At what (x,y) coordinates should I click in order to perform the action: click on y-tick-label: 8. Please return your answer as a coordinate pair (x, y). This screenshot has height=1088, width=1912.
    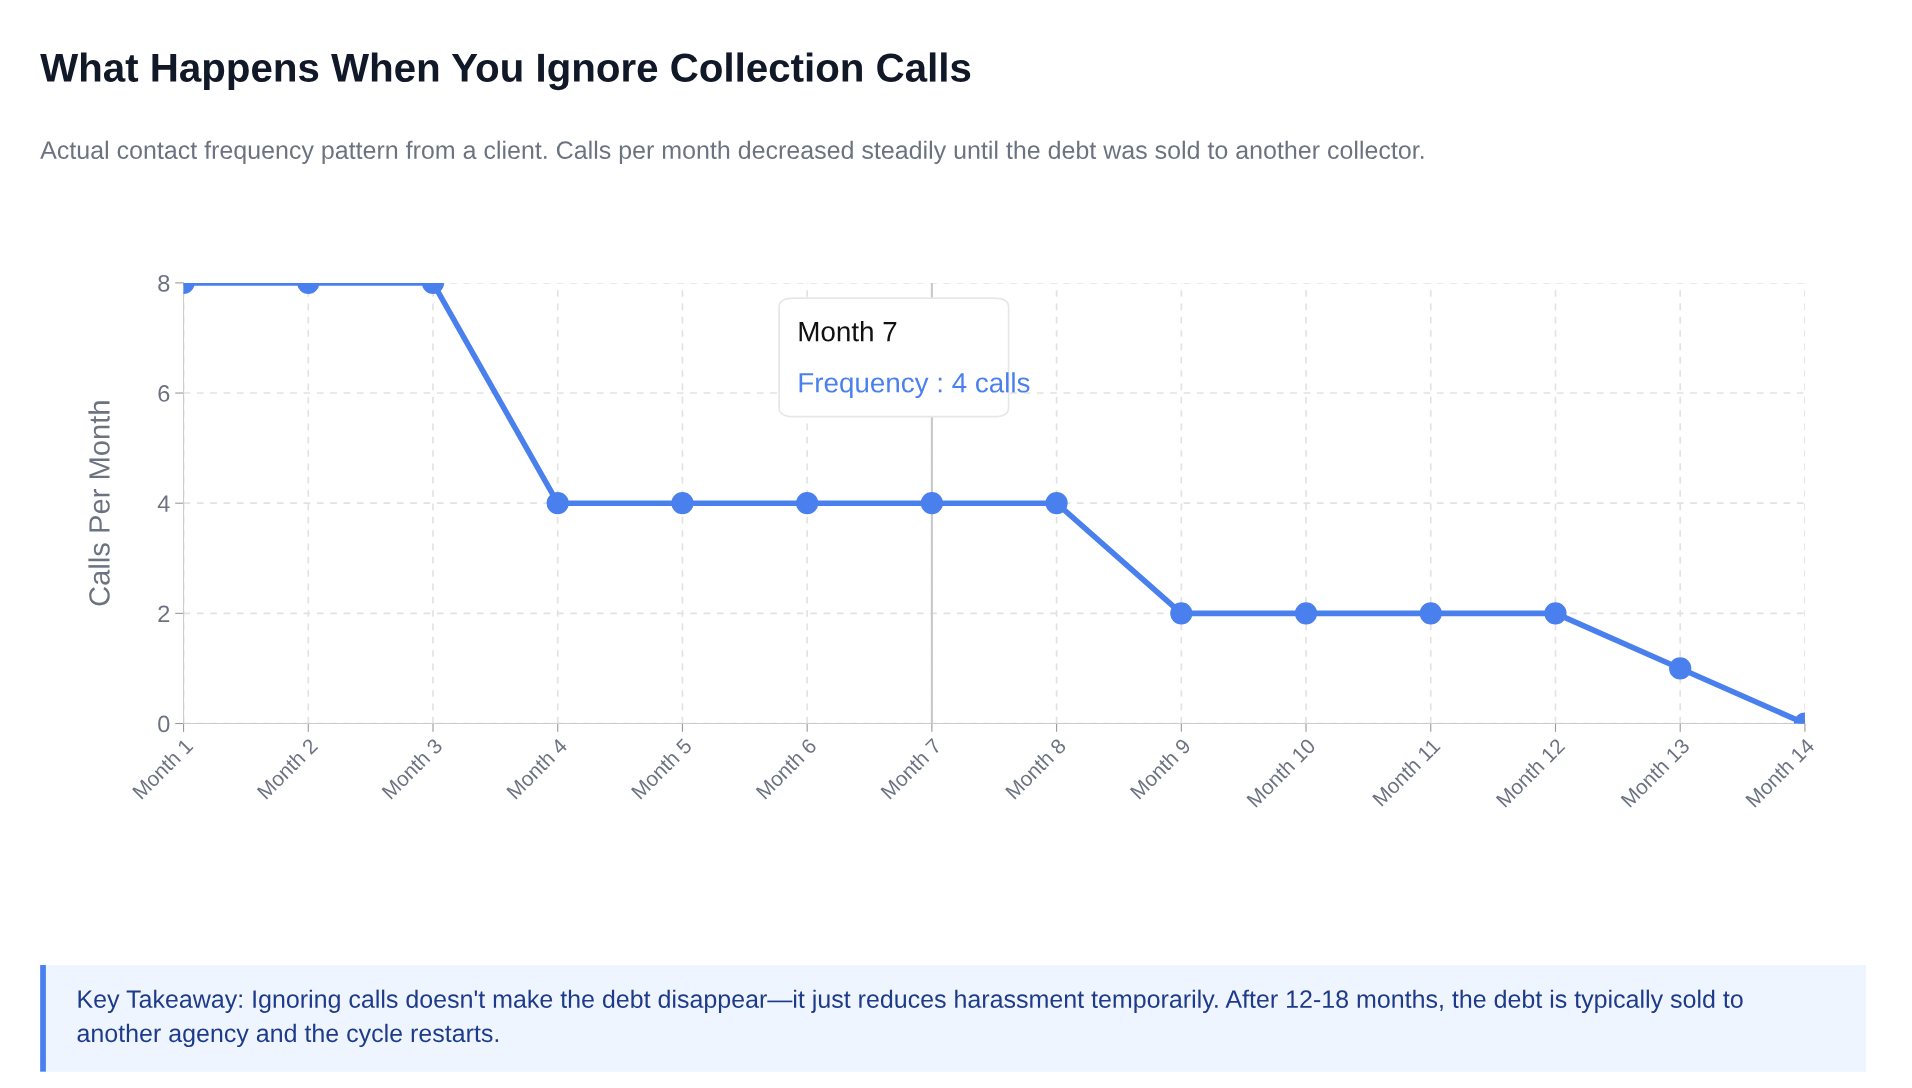
    Looking at the image, I should click on (164, 283).